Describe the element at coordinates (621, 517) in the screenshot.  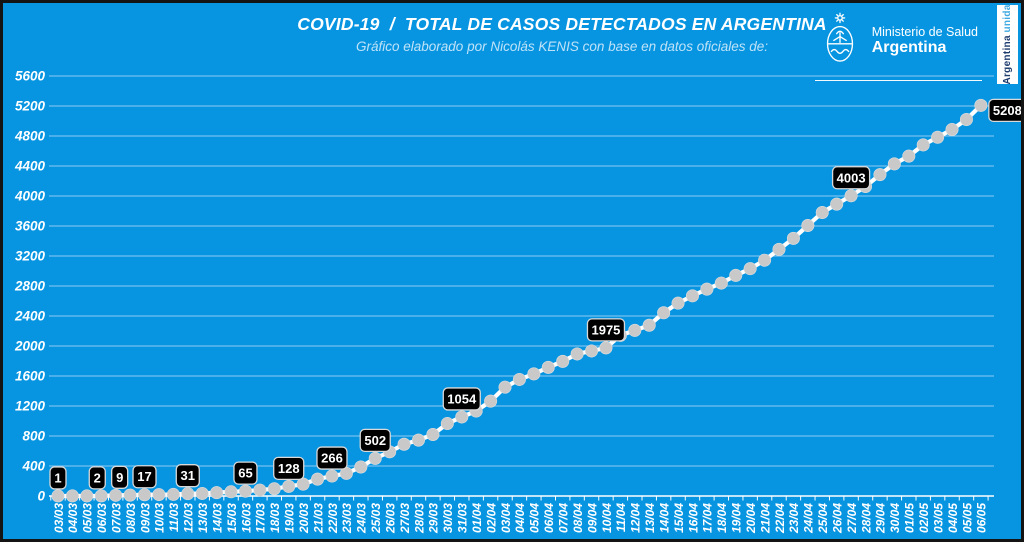
I see `x-tick-label: 11/04` at that location.